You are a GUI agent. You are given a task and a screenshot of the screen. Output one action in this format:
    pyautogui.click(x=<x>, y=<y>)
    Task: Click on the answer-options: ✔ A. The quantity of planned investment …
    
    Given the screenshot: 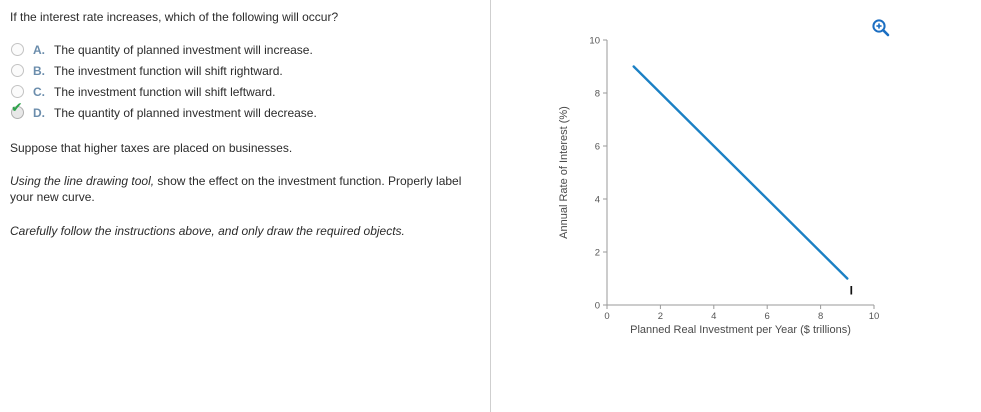 What is the action you would take?
    pyautogui.click(x=245, y=81)
    